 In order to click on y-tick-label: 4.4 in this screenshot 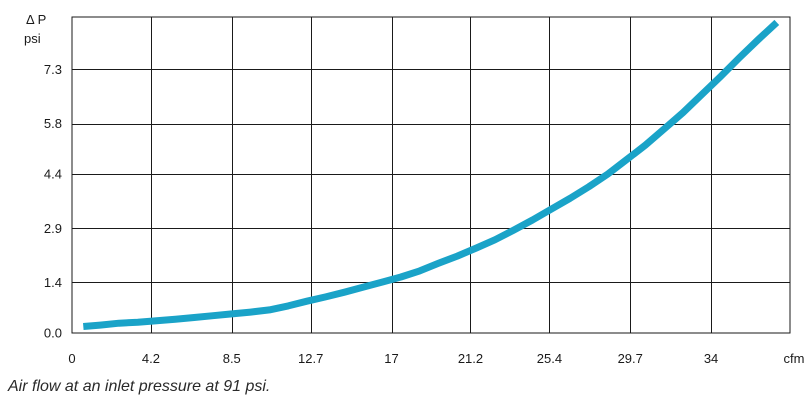, I will do `click(53, 174)`.